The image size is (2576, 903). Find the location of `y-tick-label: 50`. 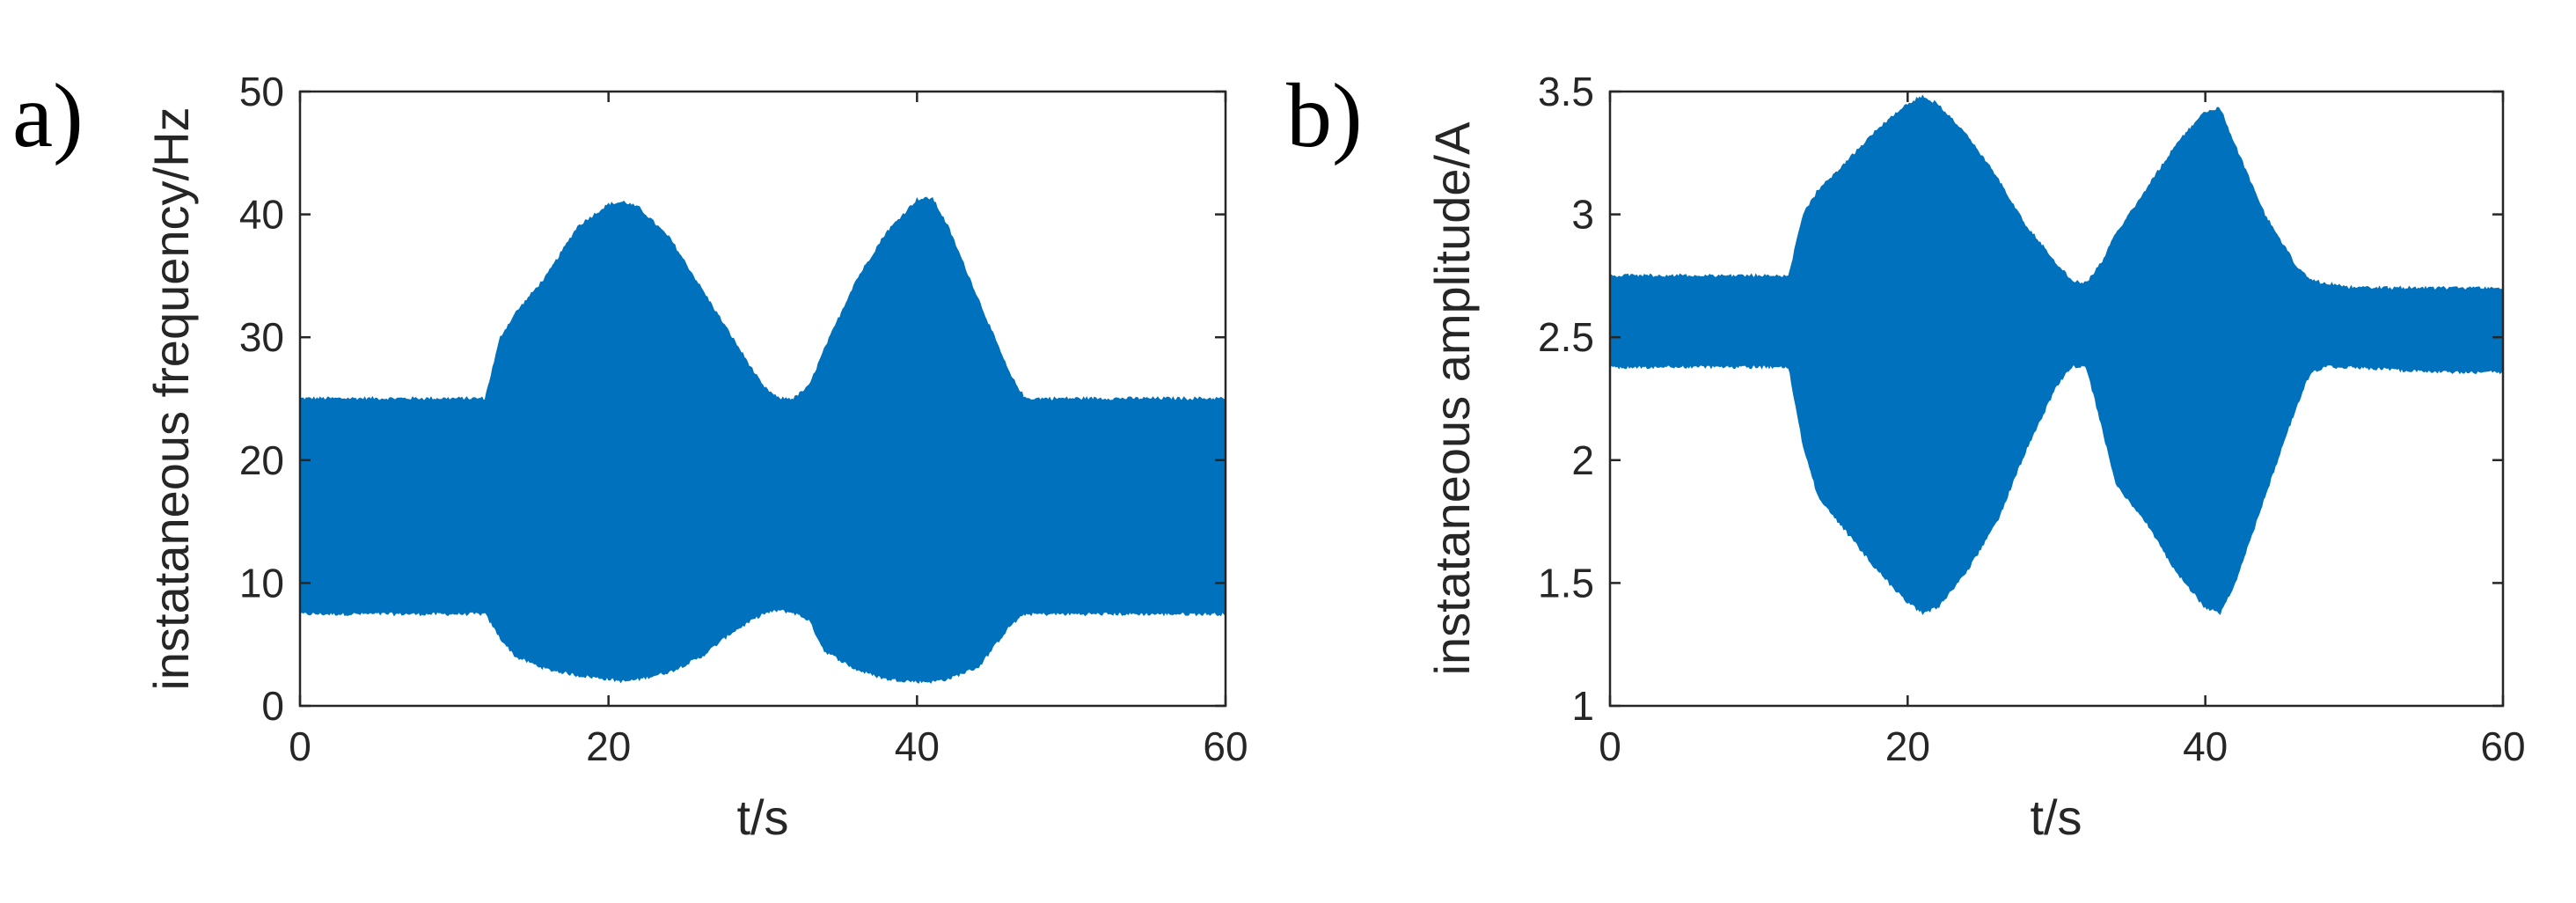

y-tick-label: 50 is located at coordinates (261, 91).